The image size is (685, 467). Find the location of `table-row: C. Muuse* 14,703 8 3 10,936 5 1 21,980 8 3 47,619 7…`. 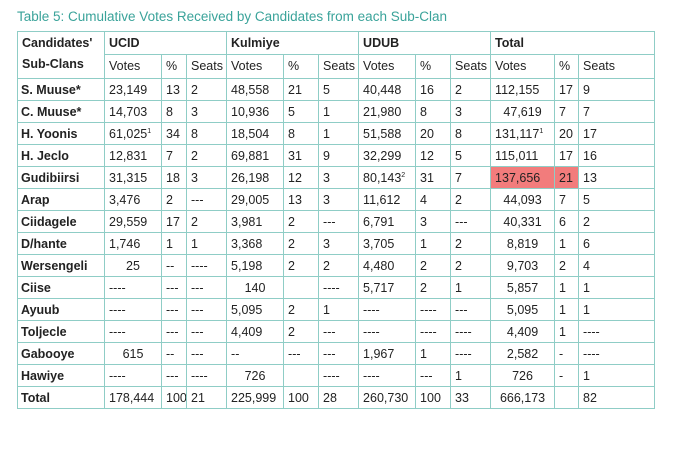

table-row: C. Muuse* 14,703 8 3 10,936 5 1 21,980 8 3 47,619 7… is located at coordinates (336, 111).